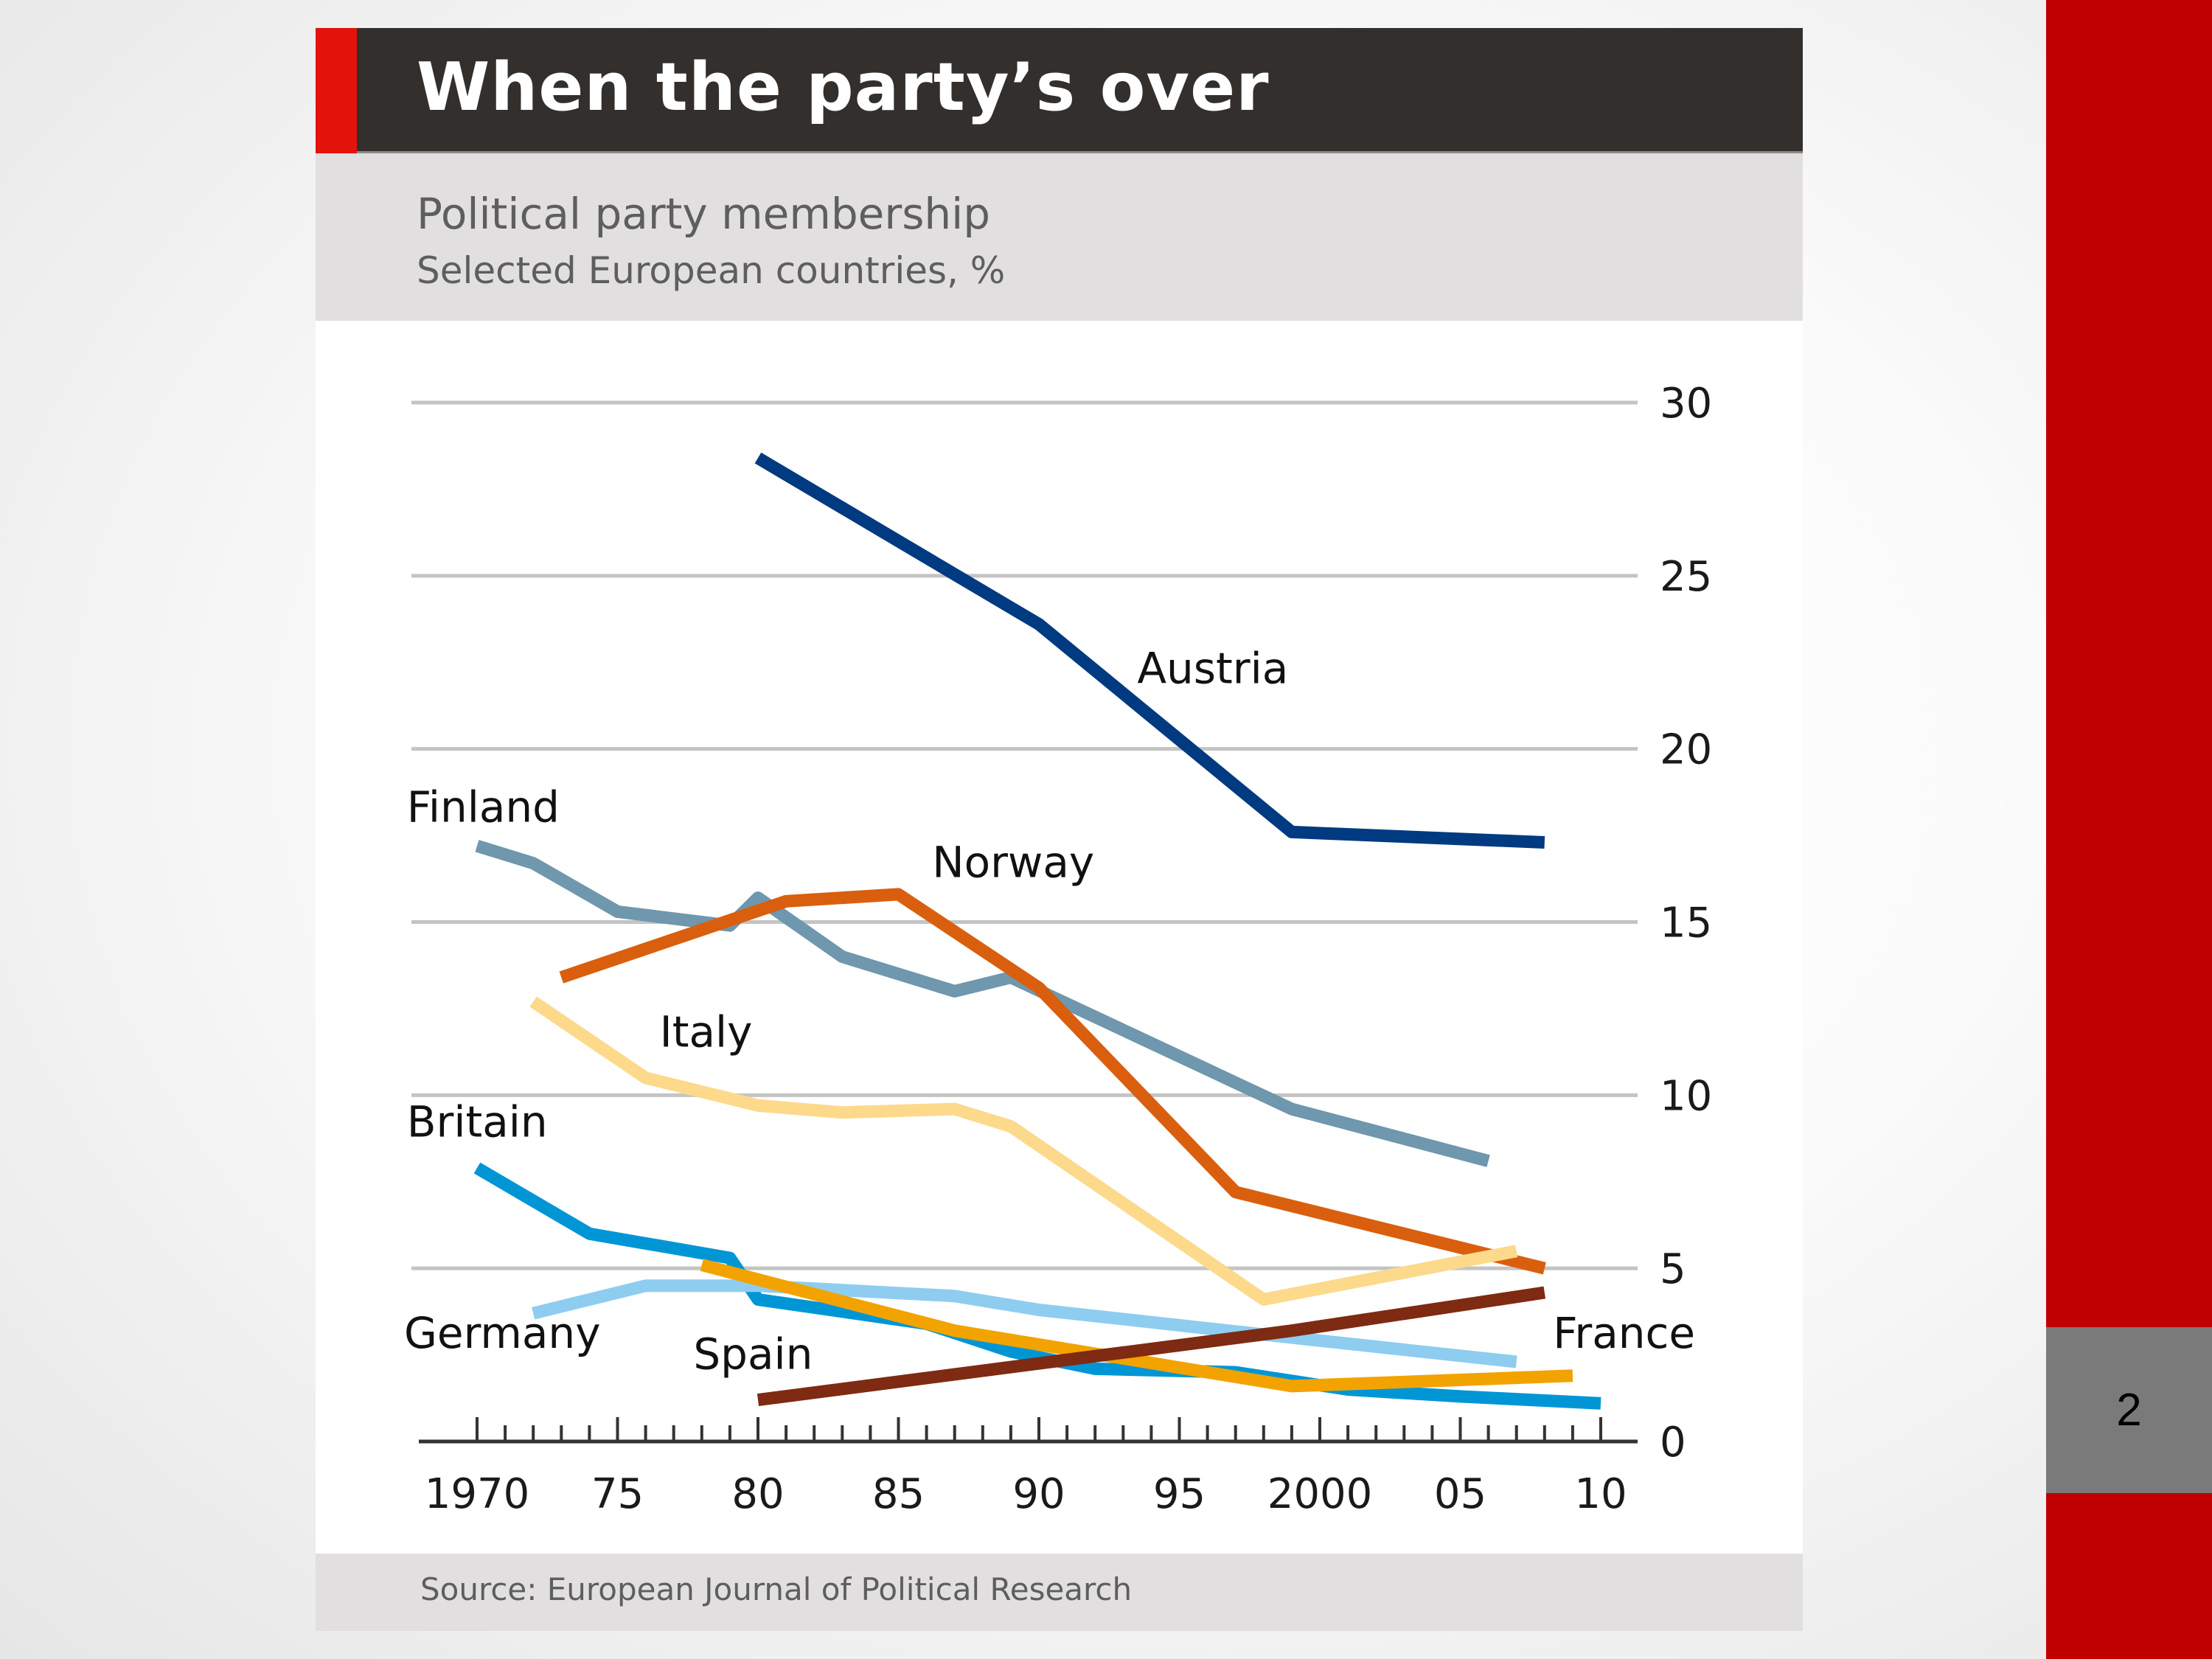 The height and width of the screenshot is (1659, 2212). I want to click on x-axis: 1970 75 80 85 90 95 2000 05 10, so click(1028, 1467).